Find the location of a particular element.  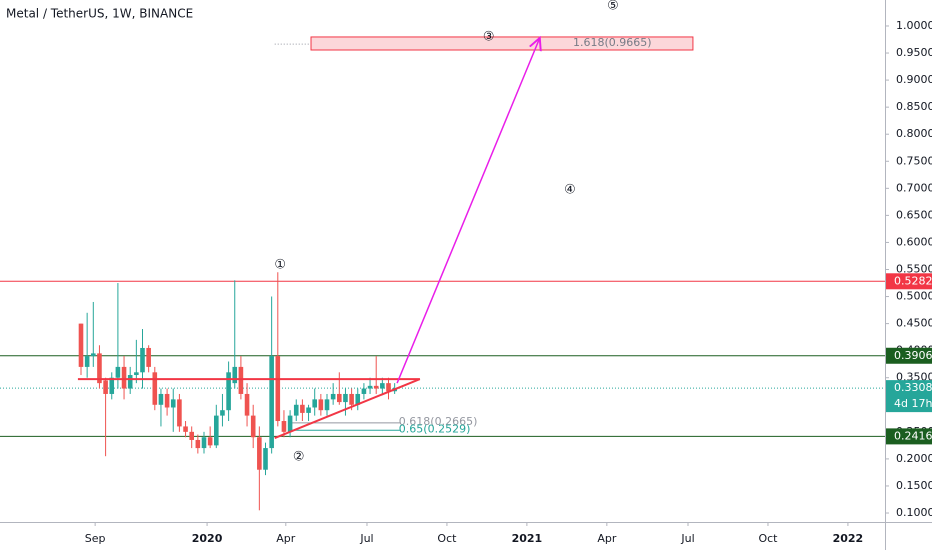

wave-label: ⑤ is located at coordinates (613, 6).